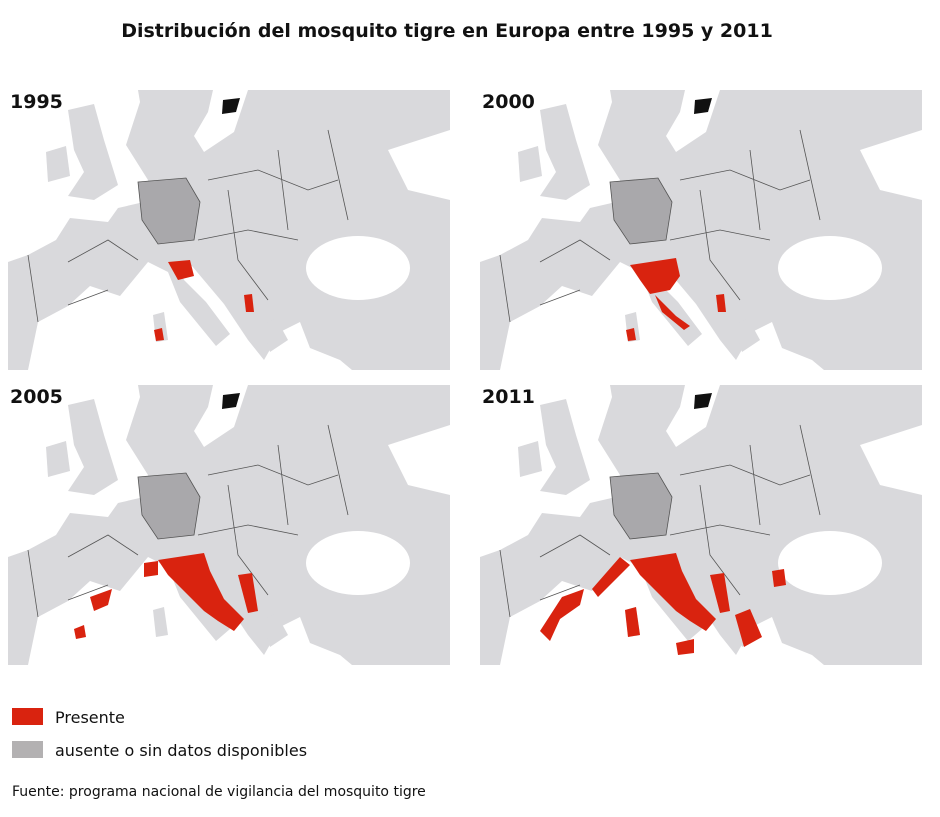 Image resolution: width=940 pixels, height=817 pixels. Describe the element at coordinates (36, 397) in the screenshot. I see `map-year: 2005` at that location.